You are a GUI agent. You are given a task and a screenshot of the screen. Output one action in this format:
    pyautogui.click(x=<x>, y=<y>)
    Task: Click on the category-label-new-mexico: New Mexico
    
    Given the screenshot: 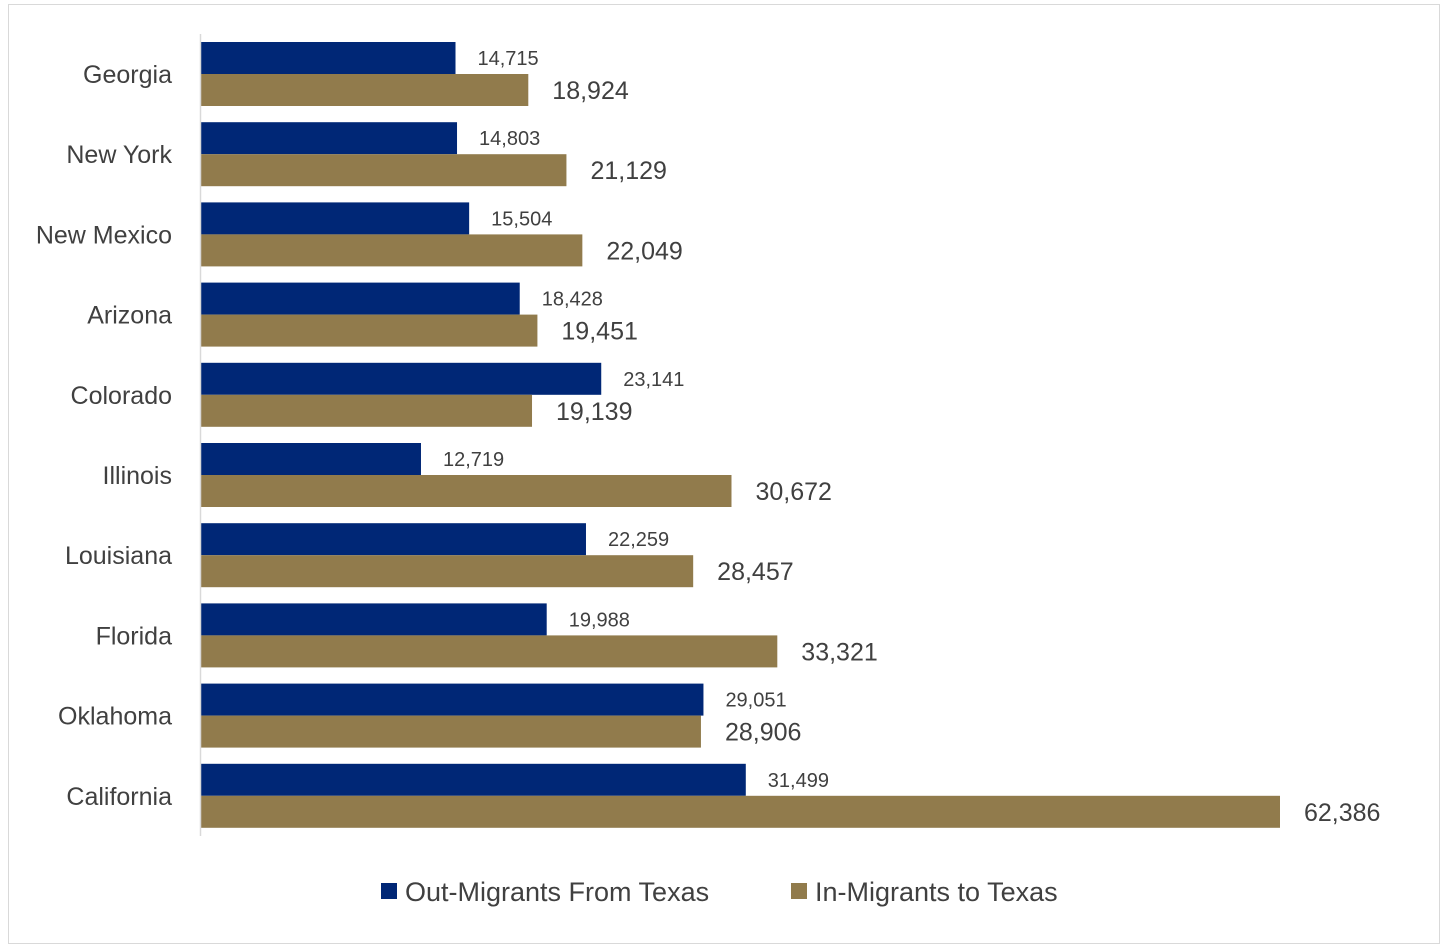 What is the action you would take?
    pyautogui.click(x=104, y=235)
    